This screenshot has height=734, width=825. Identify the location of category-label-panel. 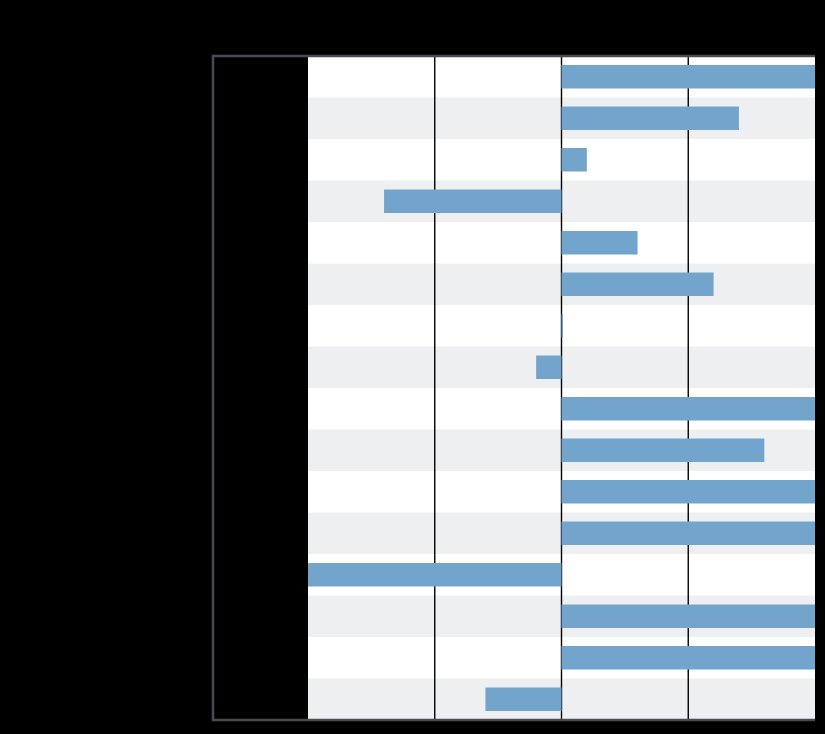
(260, 388).